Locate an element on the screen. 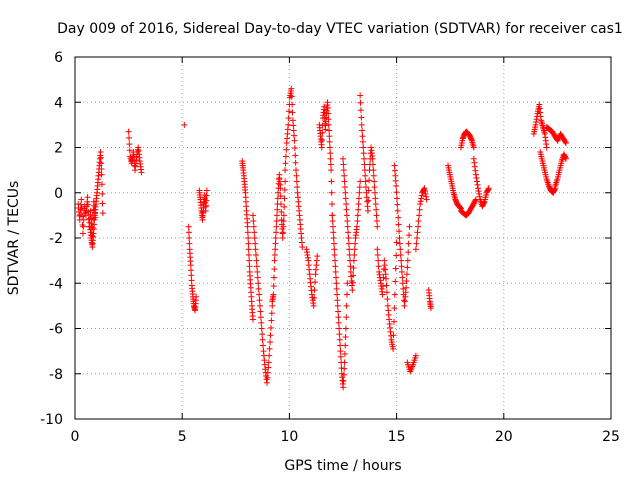 This screenshot has width=640, height=480. x-tick-label: 10 is located at coordinates (289, 437).